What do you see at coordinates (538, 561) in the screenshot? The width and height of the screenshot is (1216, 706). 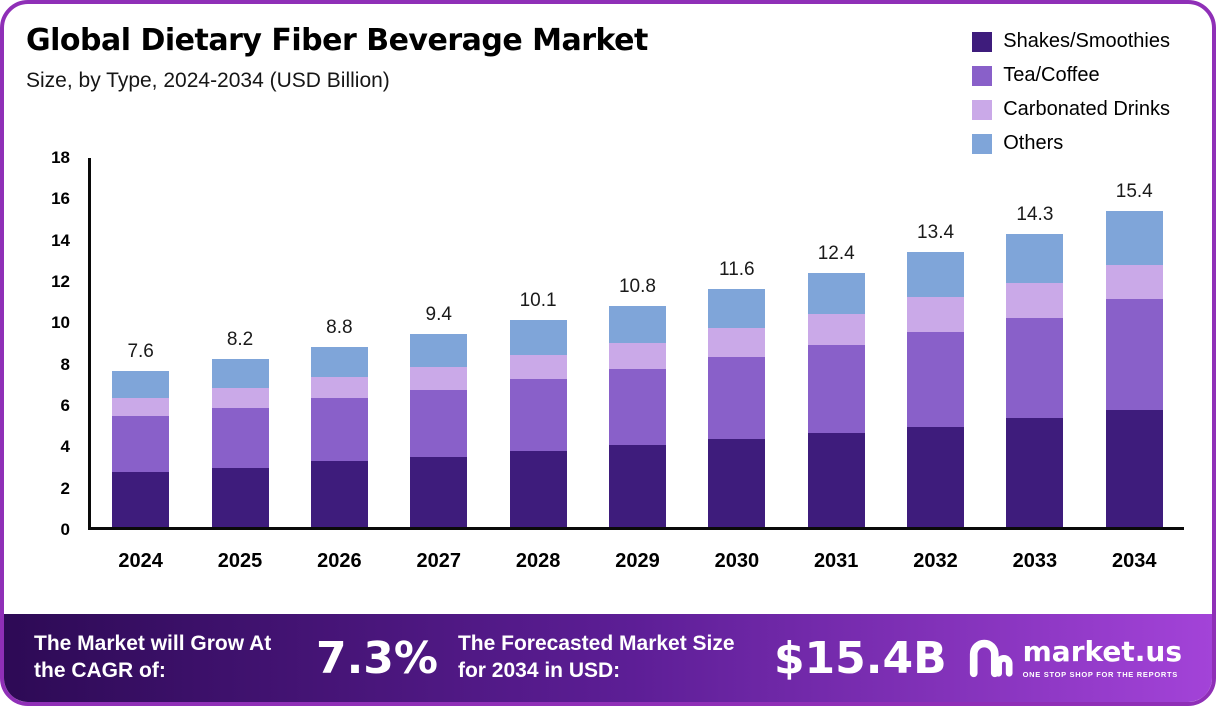 I see `x-axis-label: 2028` at bounding box center [538, 561].